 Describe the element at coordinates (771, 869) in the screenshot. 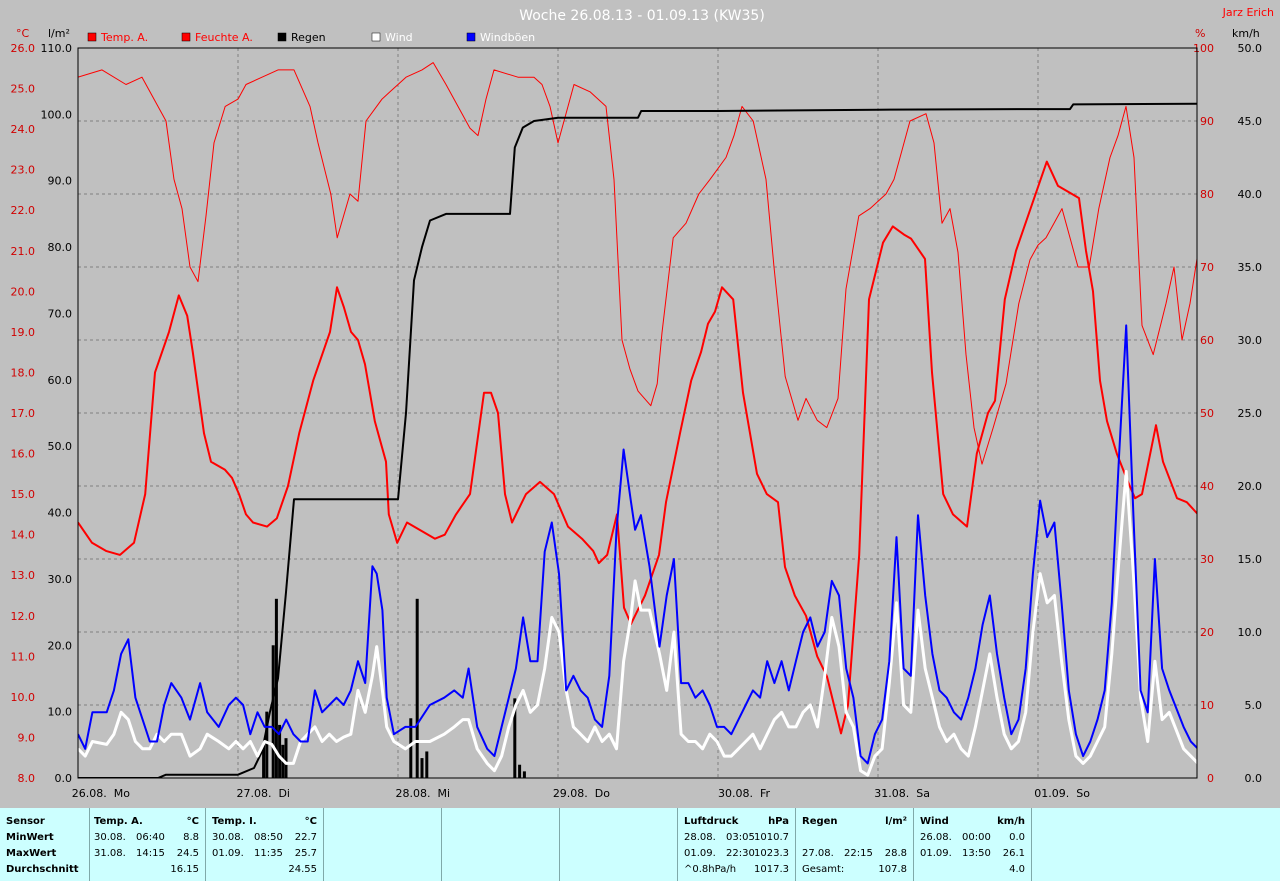

I see `stats-luftdruck-avg-value: 1017.3` at that location.